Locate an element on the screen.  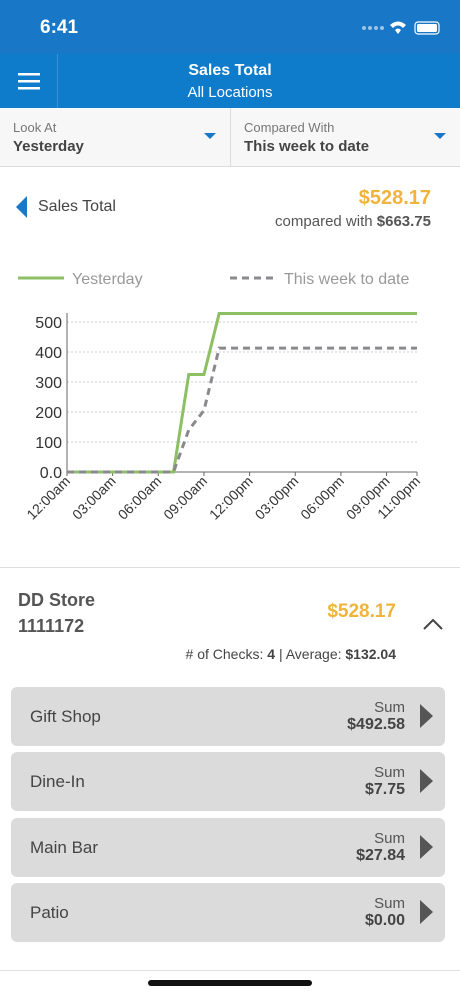
category-card: Patio Sum $0.00 is located at coordinates (228, 912).